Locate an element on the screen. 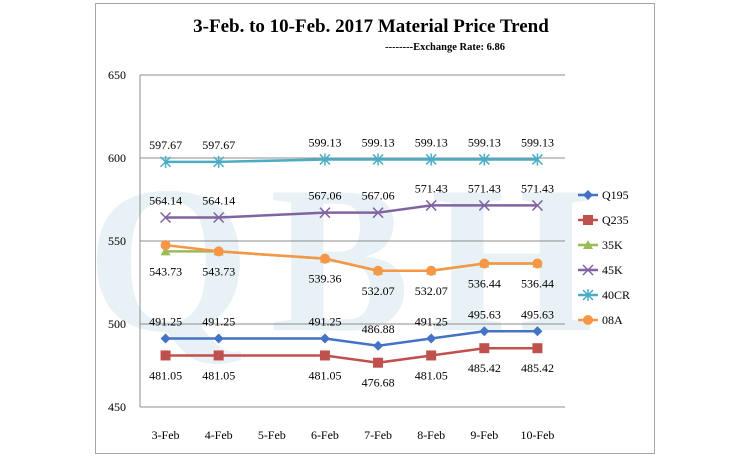 The image size is (740, 460). legend-label-45K: 45K is located at coordinates (612, 270).